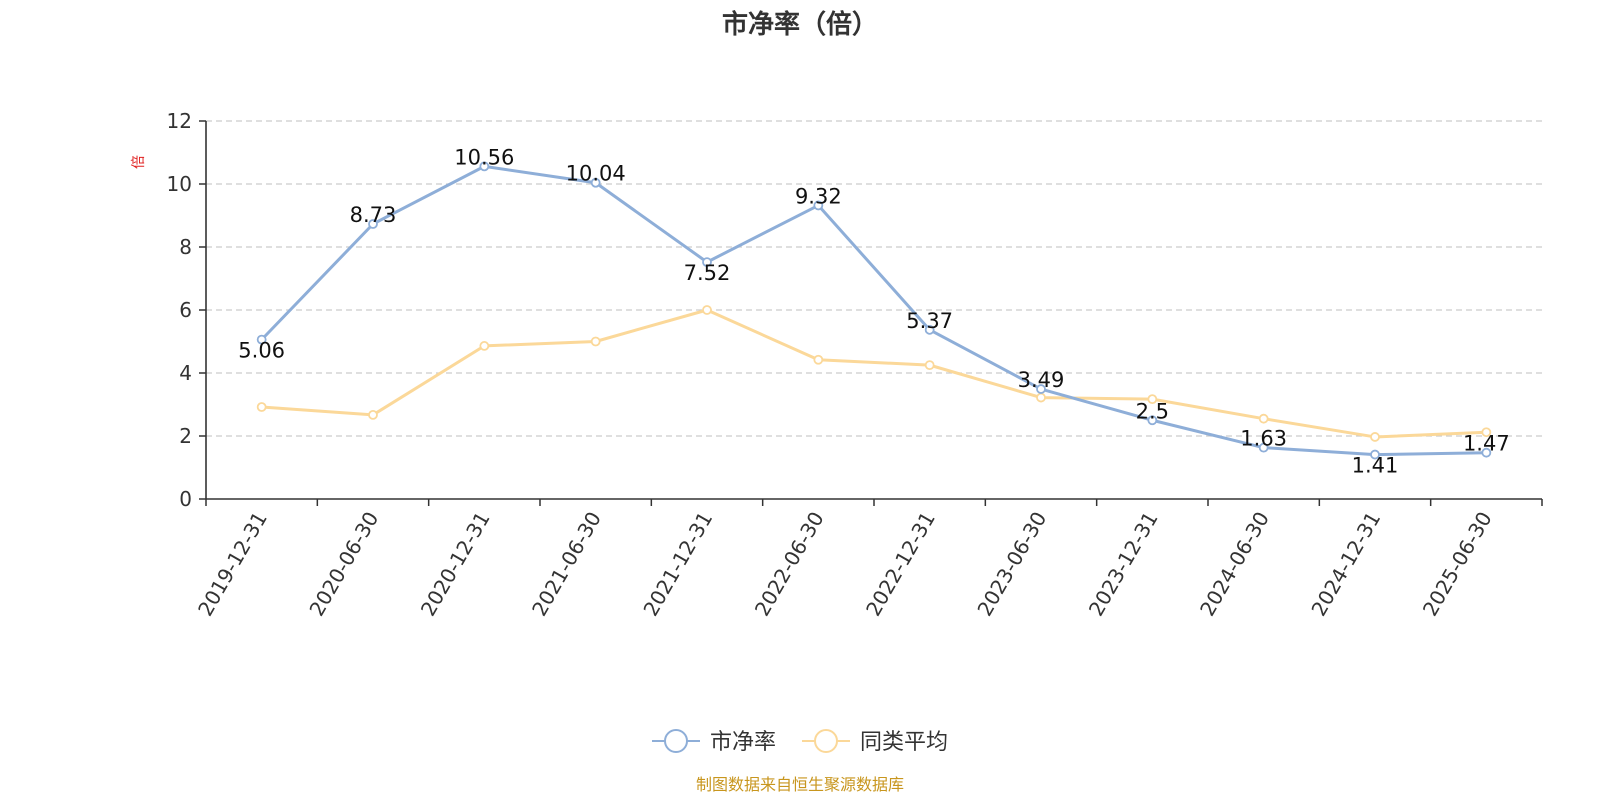  Describe the element at coordinates (1123, 564) in the screenshot. I see `x-tick-label: 2023-12-31` at that location.